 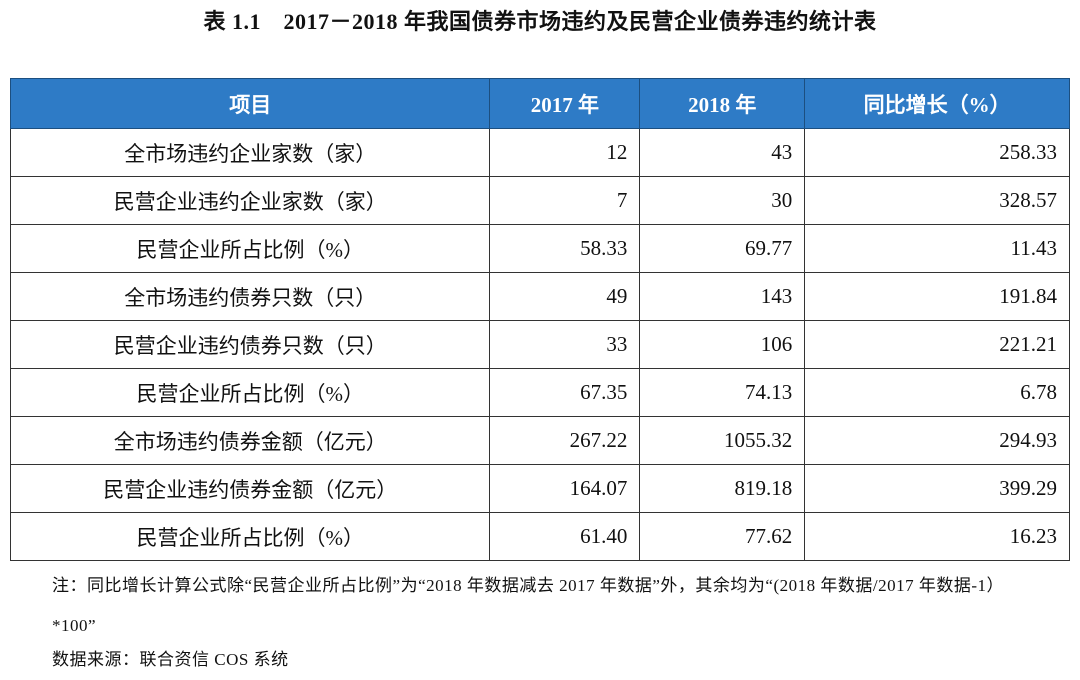 I want to click on column-header: 项目, so click(x=250, y=103).